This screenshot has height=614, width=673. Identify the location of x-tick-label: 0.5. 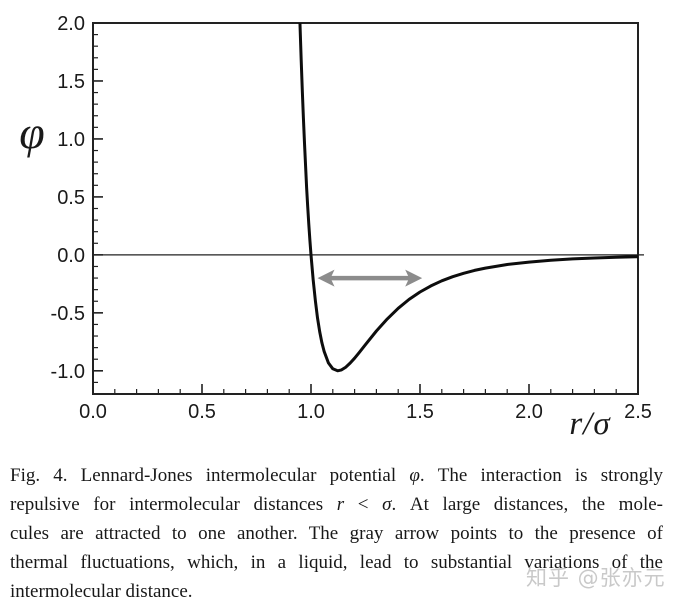
(202, 412).